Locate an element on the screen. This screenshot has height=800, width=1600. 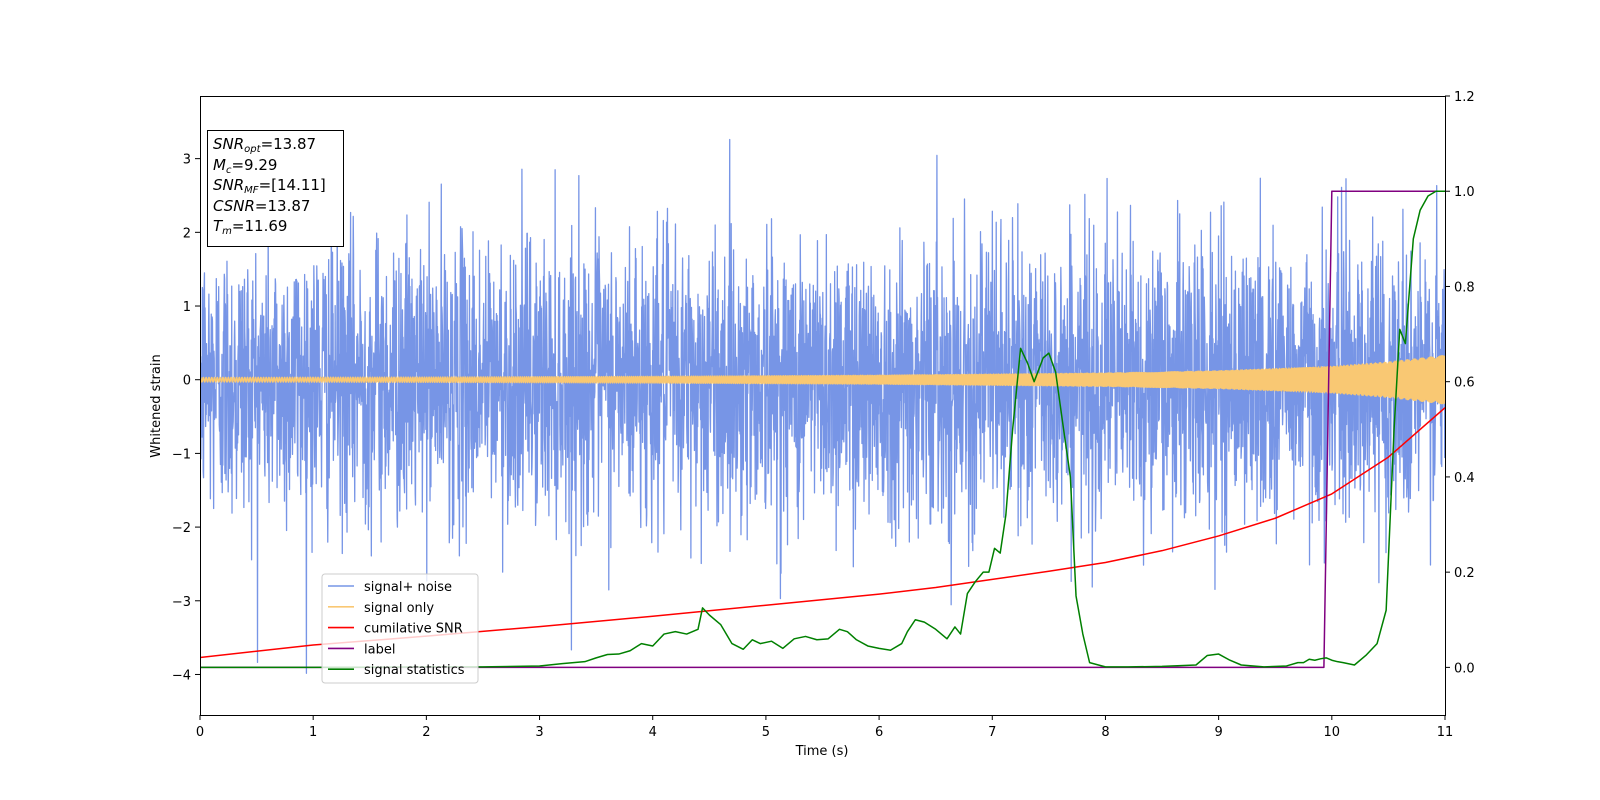
y-tick-label: 2 is located at coordinates (187, 233).